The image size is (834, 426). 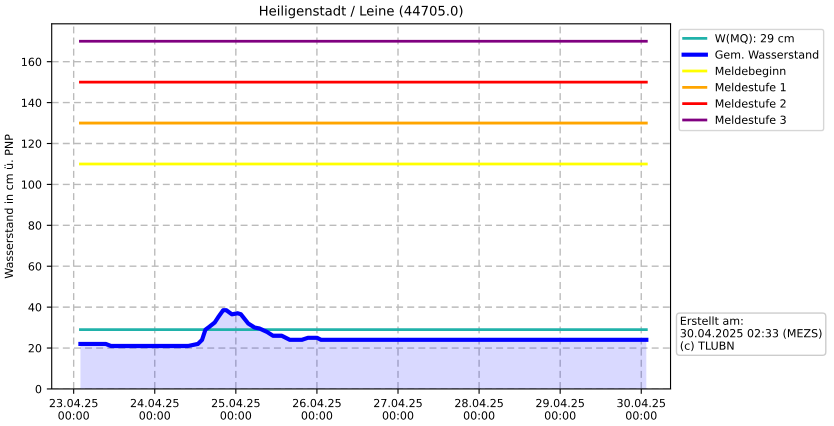 What do you see at coordinates (35, 225) in the screenshot?
I see `y-tick-label: 80` at bounding box center [35, 225].